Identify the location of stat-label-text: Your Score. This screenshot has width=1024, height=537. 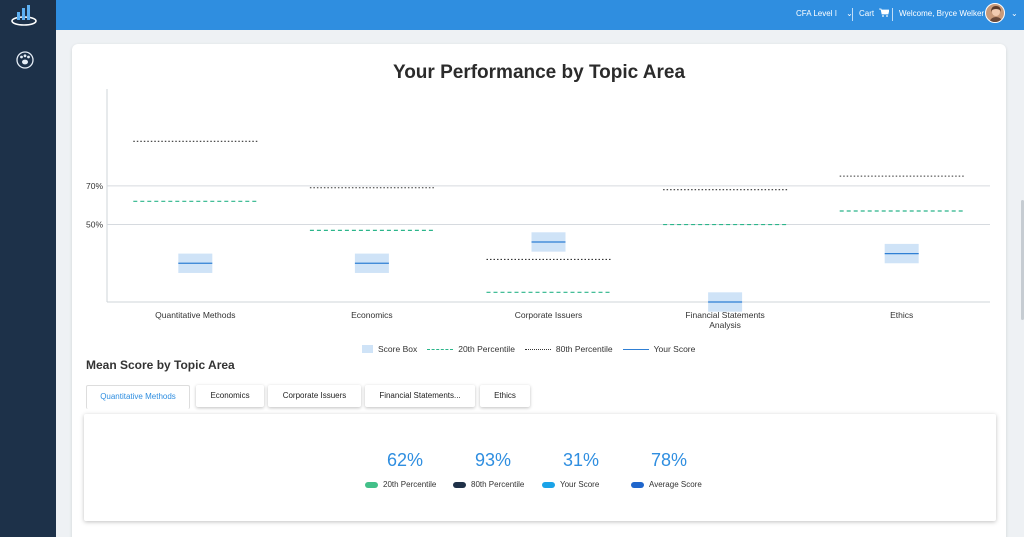
(580, 484).